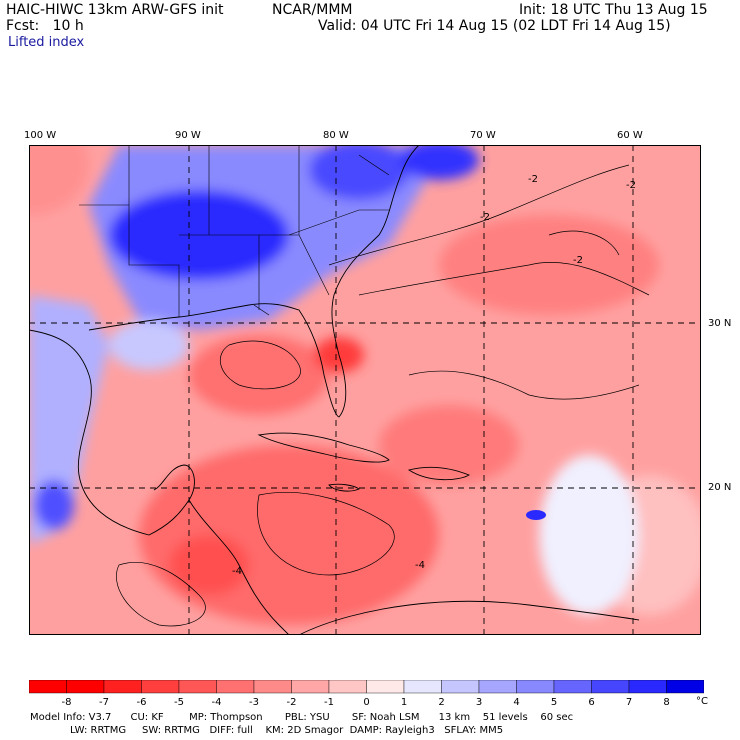  I want to click on lon-label-80w: 80 W, so click(336, 135).